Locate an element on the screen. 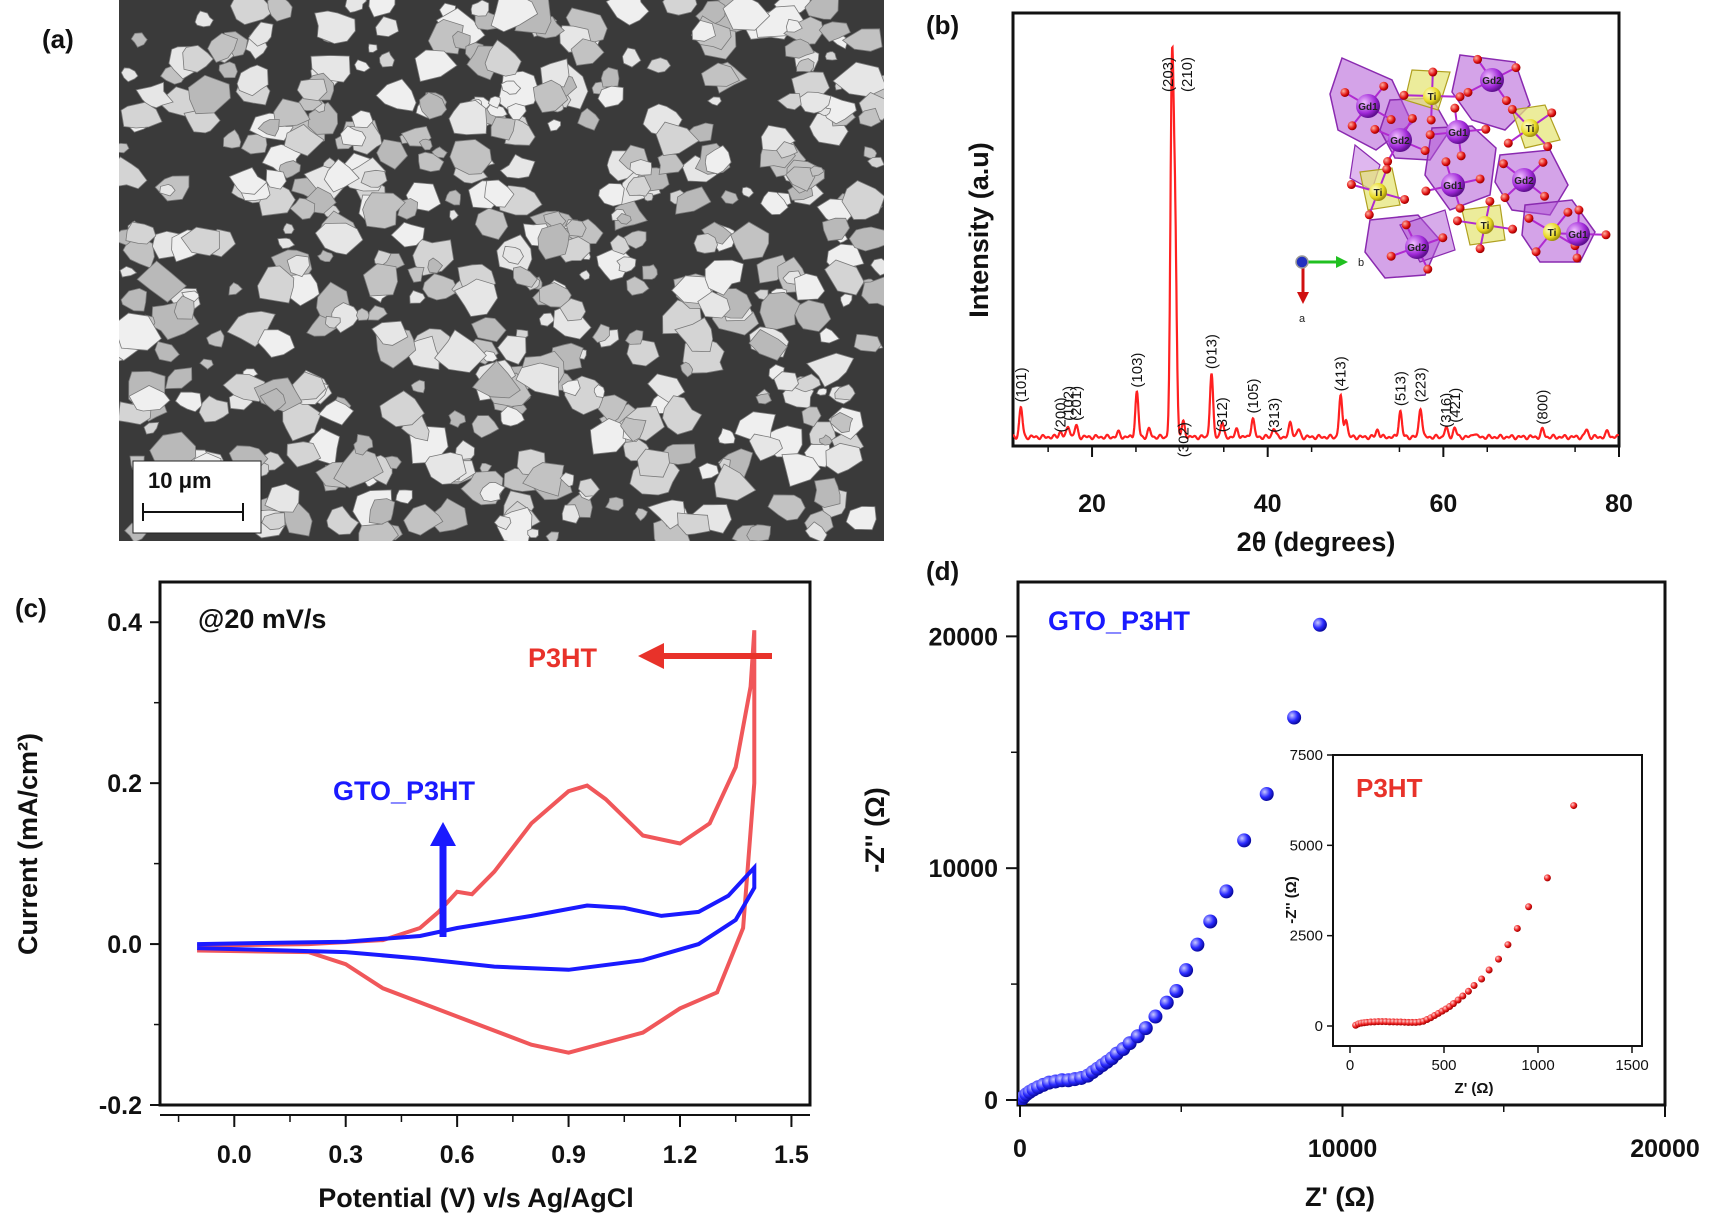 This screenshot has height=1218, width=1715. cv-x-tick-label: 1.2 is located at coordinates (680, 1155).